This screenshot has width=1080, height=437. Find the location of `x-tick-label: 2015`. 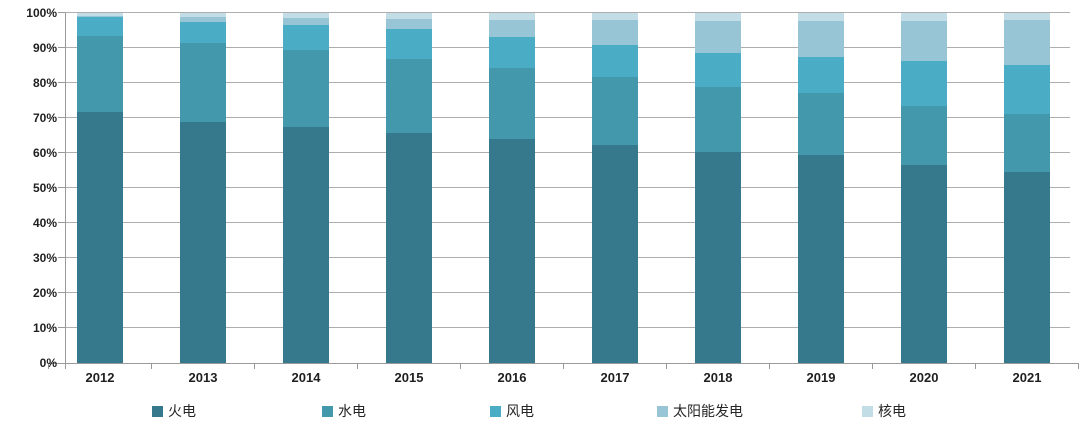

x-tick-label: 2015 is located at coordinates (409, 377).